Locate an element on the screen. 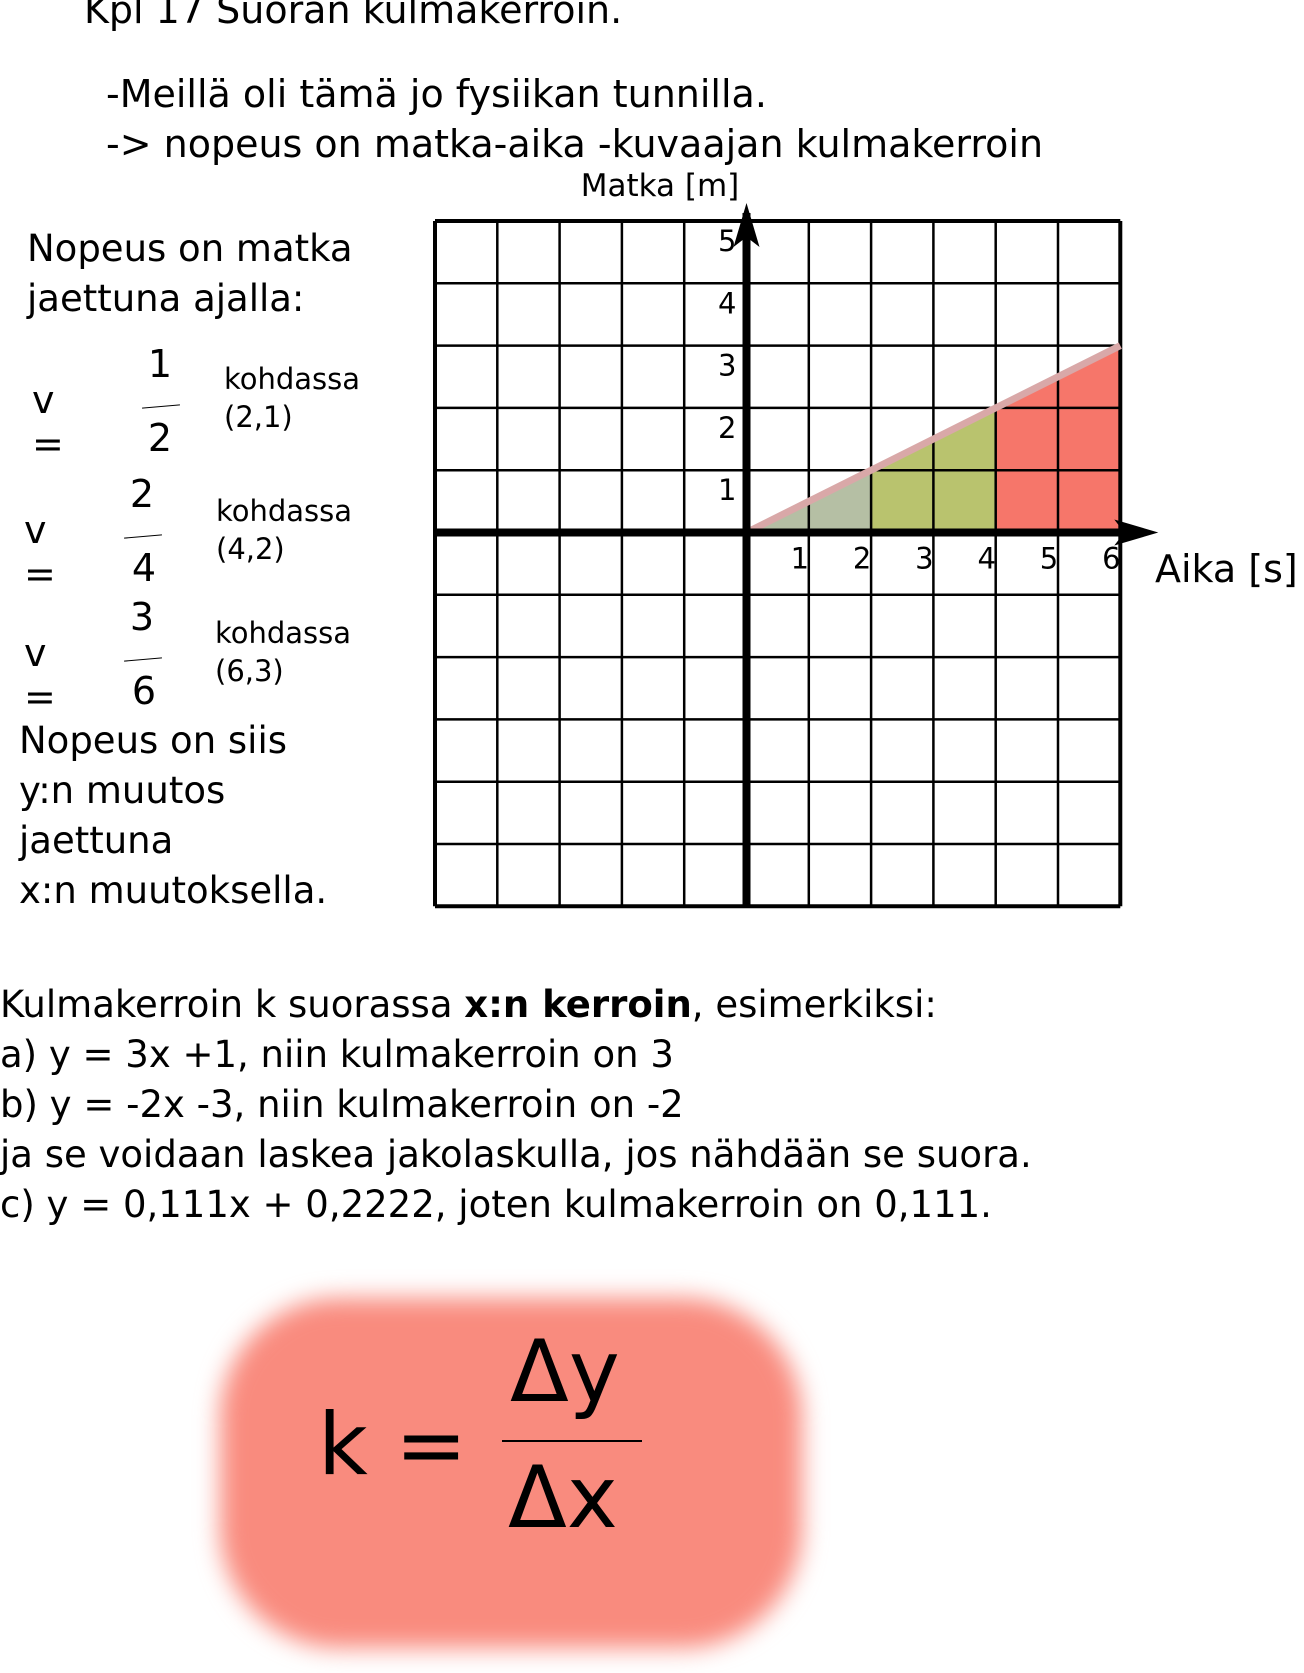 This screenshot has height=1673, width=1304. formula-highlight is located at coordinates (511, 1473).